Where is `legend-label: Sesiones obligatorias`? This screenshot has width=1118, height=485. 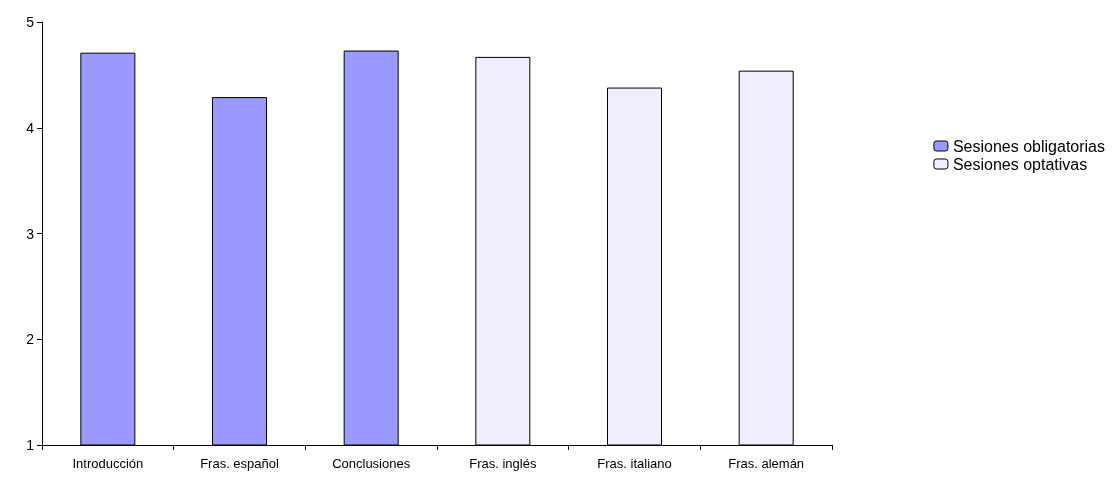
legend-label: Sesiones obligatorias is located at coordinates (1028, 146).